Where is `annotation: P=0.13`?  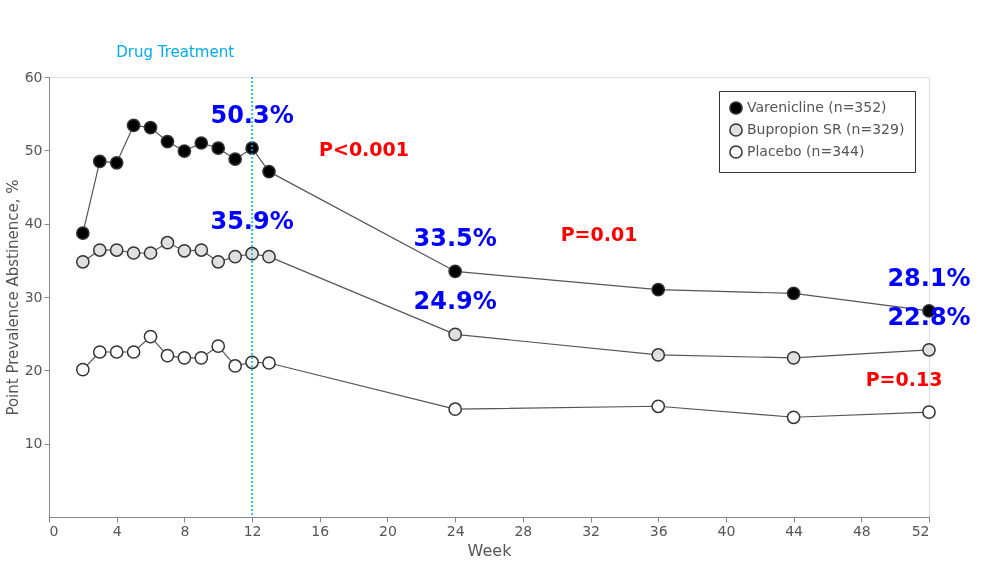
annotation: P=0.13 is located at coordinates (904, 379).